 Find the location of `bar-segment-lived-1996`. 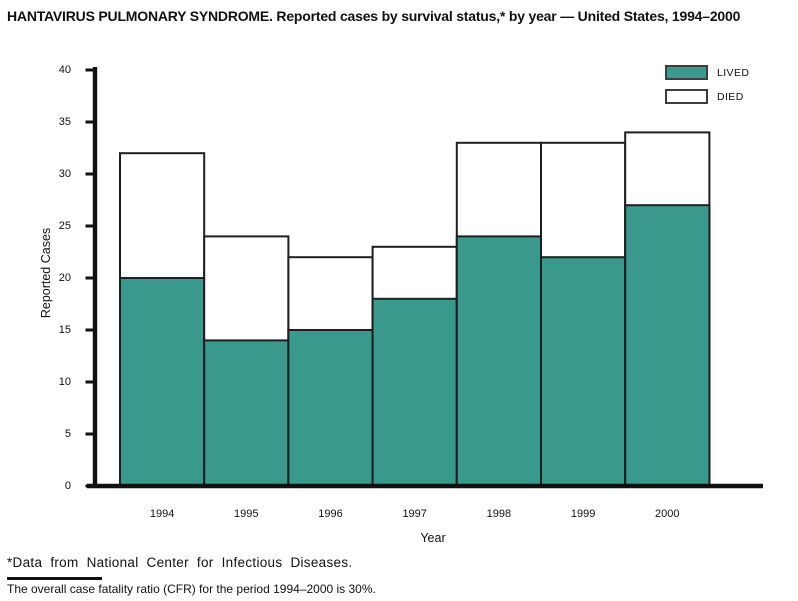

bar-segment-lived-1996 is located at coordinates (330, 408).